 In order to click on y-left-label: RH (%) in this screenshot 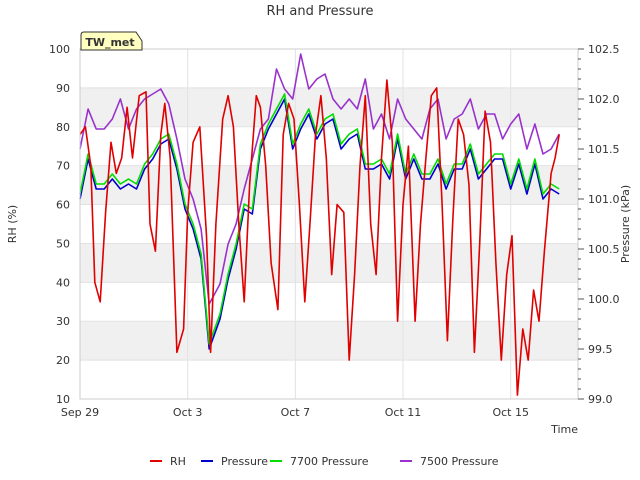, I will do `click(12, 224)`.